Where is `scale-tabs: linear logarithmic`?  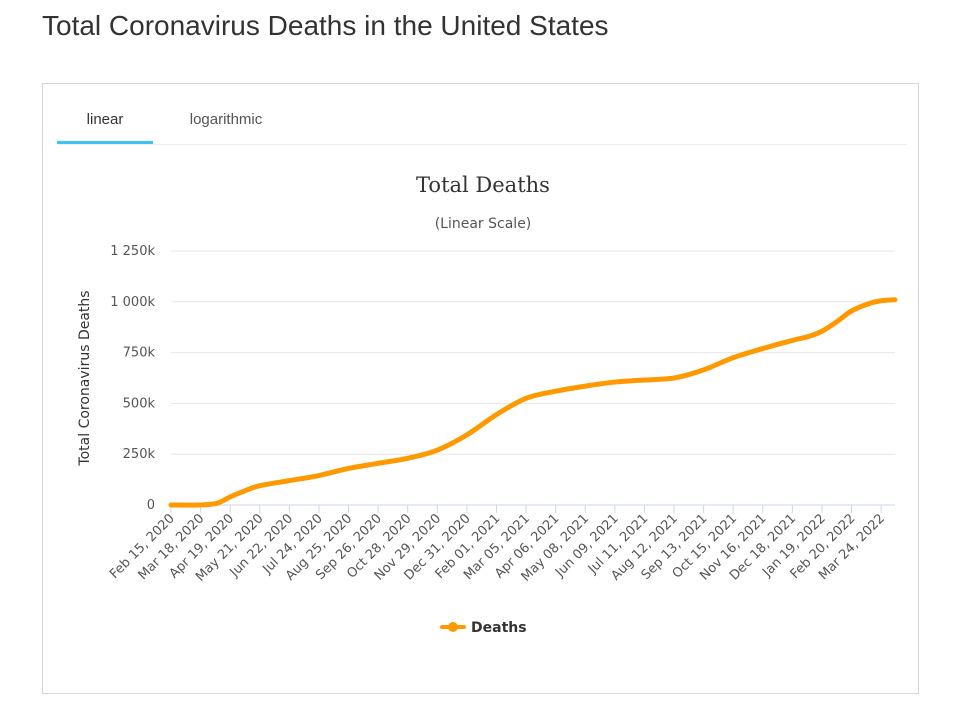
scale-tabs: linear logarithmic is located at coordinates (482, 121).